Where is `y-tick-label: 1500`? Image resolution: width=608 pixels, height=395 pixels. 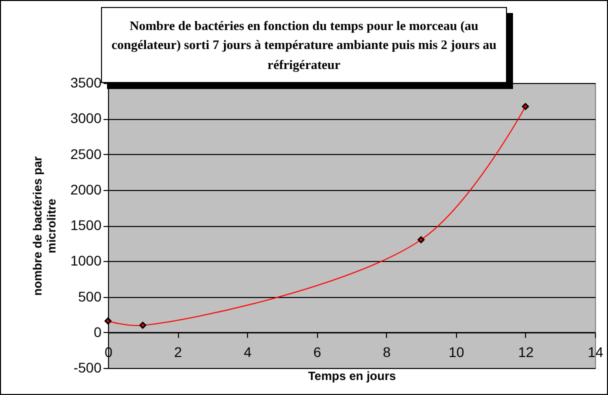 y-tick-label: 1500 is located at coordinates (86, 225).